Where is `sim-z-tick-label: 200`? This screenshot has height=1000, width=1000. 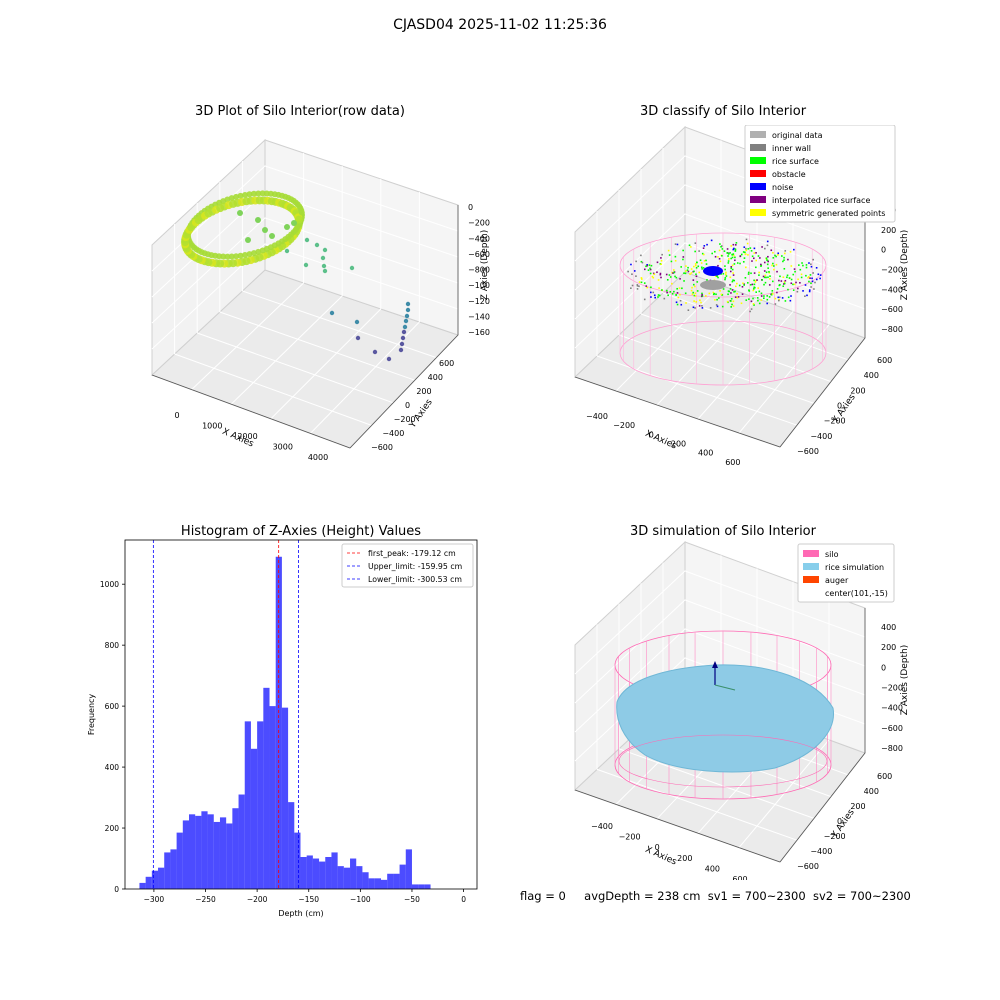 sim-z-tick-label: 200 is located at coordinates (888, 647).